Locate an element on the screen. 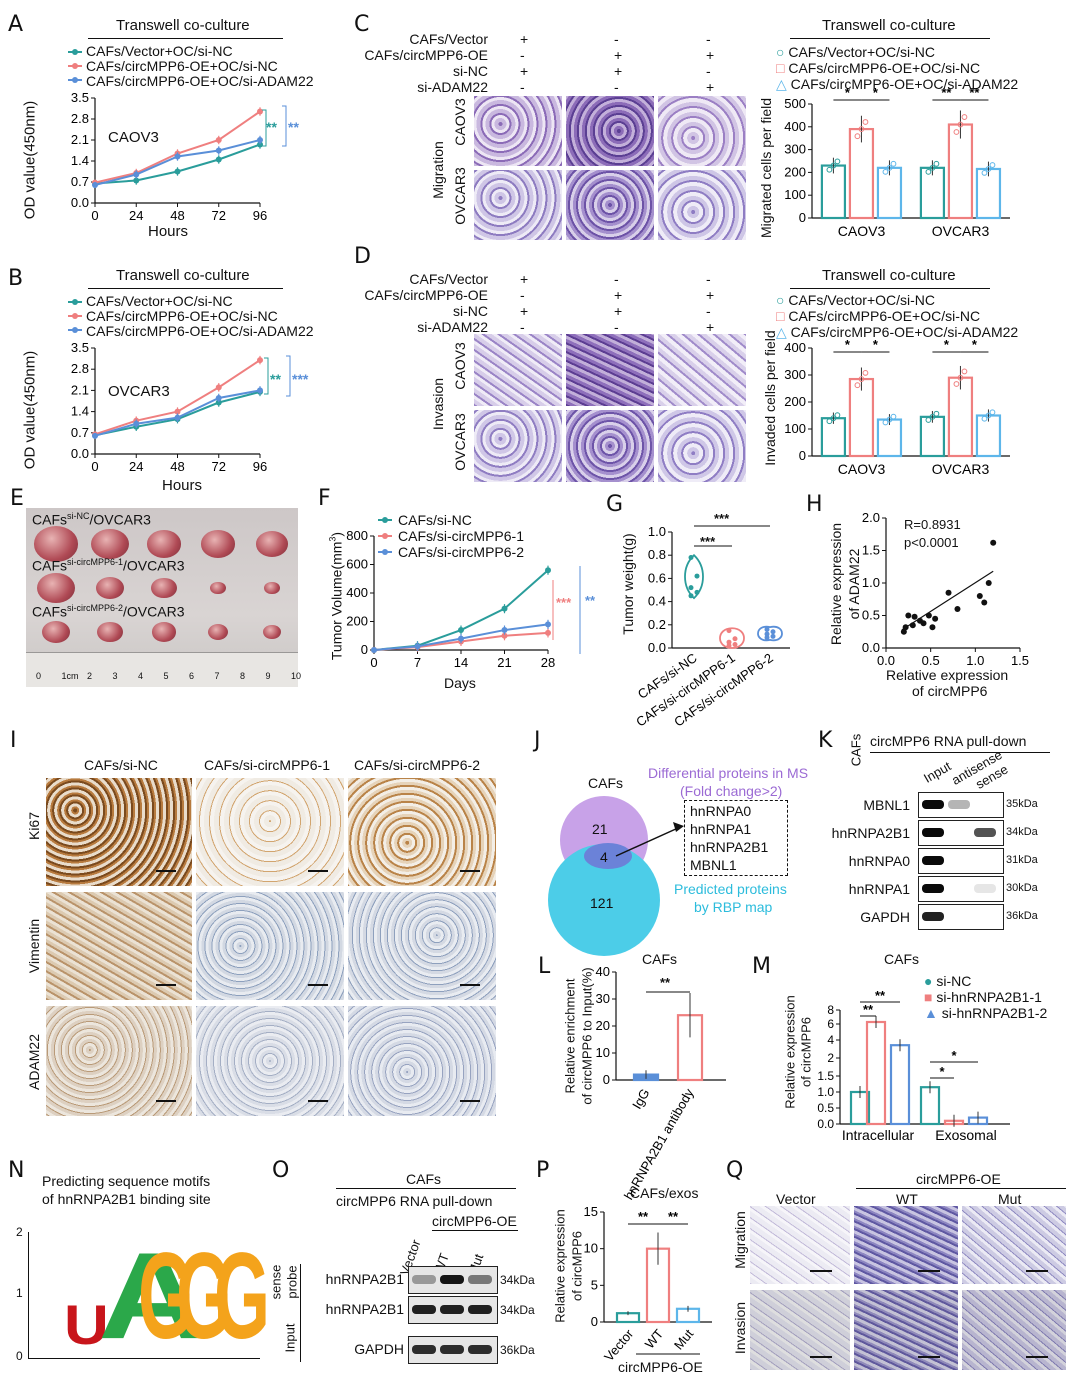 The width and height of the screenshot is (1080, 1386). panel-j-top: CAFs is located at coordinates (605, 783).